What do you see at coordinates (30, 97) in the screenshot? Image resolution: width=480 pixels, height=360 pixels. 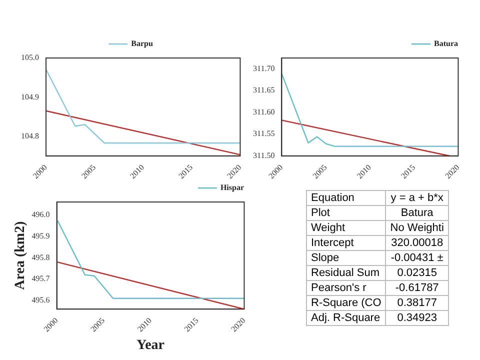 I see `y-tick-label: 104.9` at bounding box center [30, 97].